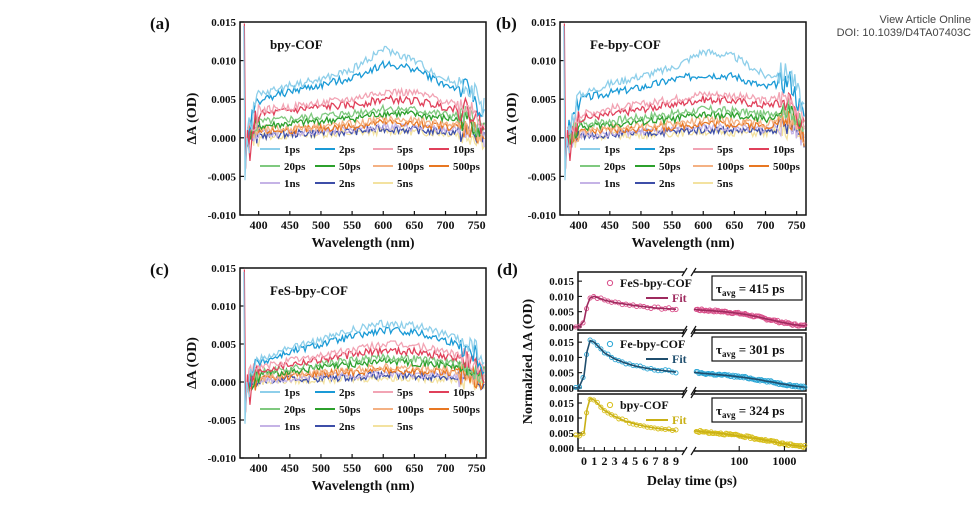 Image resolution: width=979 pixels, height=514 pixels. What do you see at coordinates (679, 298) in the screenshot?
I see `legend-fit-label: Fit` at bounding box center [679, 298].